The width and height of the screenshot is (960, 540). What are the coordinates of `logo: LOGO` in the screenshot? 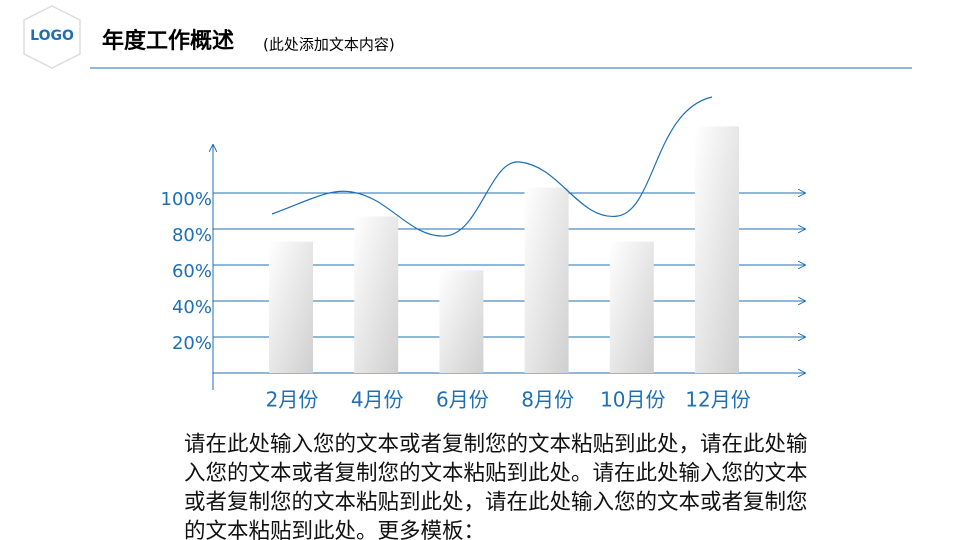 It's located at (52, 36).